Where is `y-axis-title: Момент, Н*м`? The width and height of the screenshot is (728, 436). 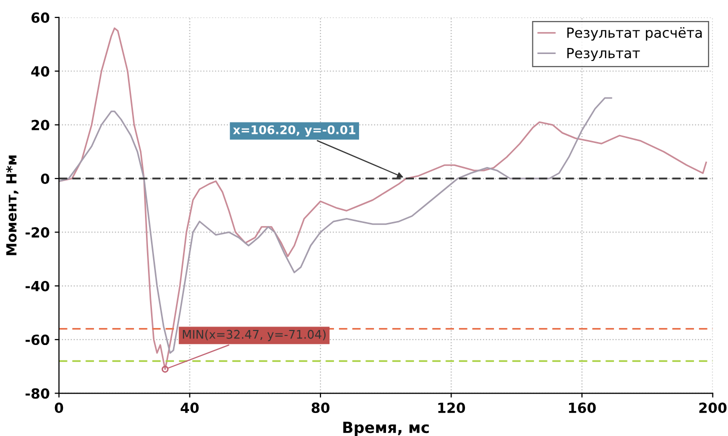 y-axis-title: Момент, Н*м is located at coordinates (12, 205).